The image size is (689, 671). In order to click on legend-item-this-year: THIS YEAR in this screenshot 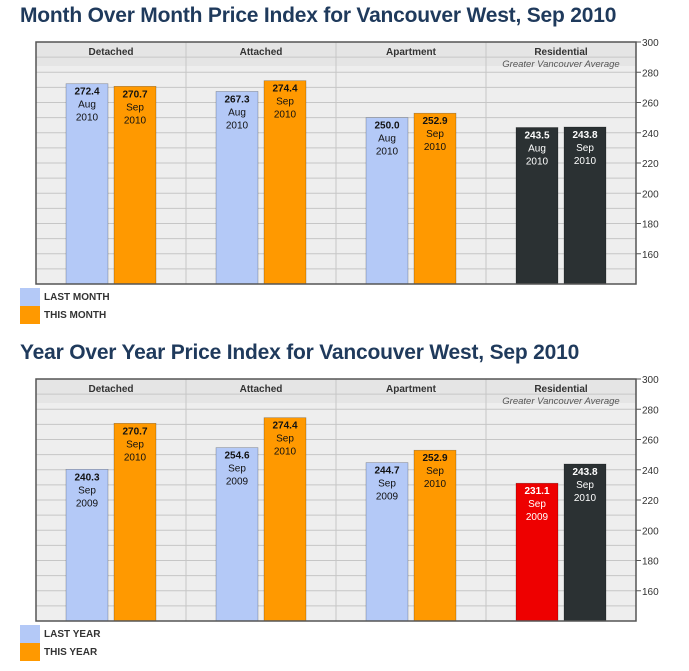, I will do `click(60, 652)`.